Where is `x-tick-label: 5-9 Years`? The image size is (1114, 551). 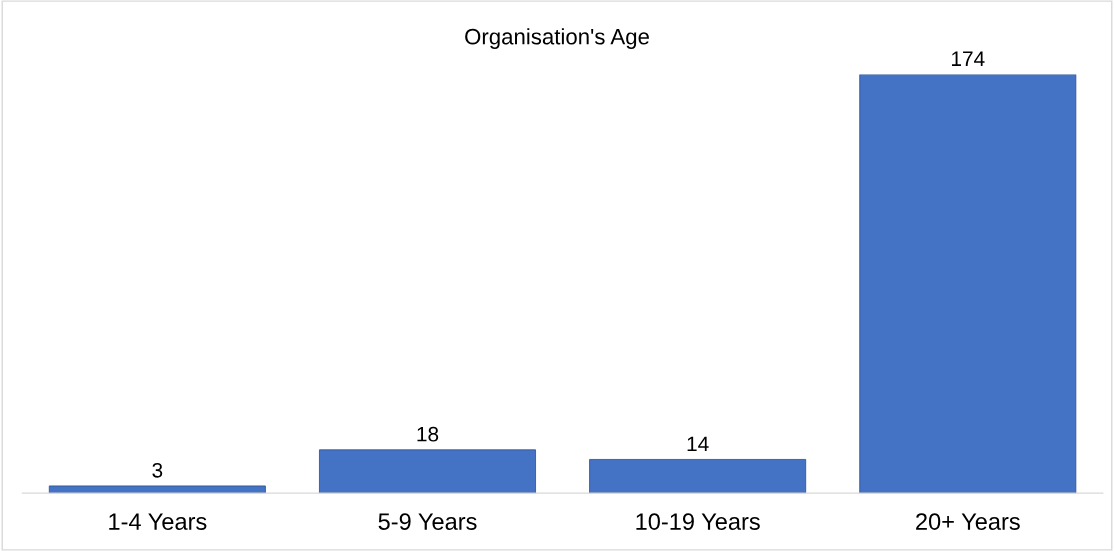
x-tick-label: 5-9 Years is located at coordinates (427, 521).